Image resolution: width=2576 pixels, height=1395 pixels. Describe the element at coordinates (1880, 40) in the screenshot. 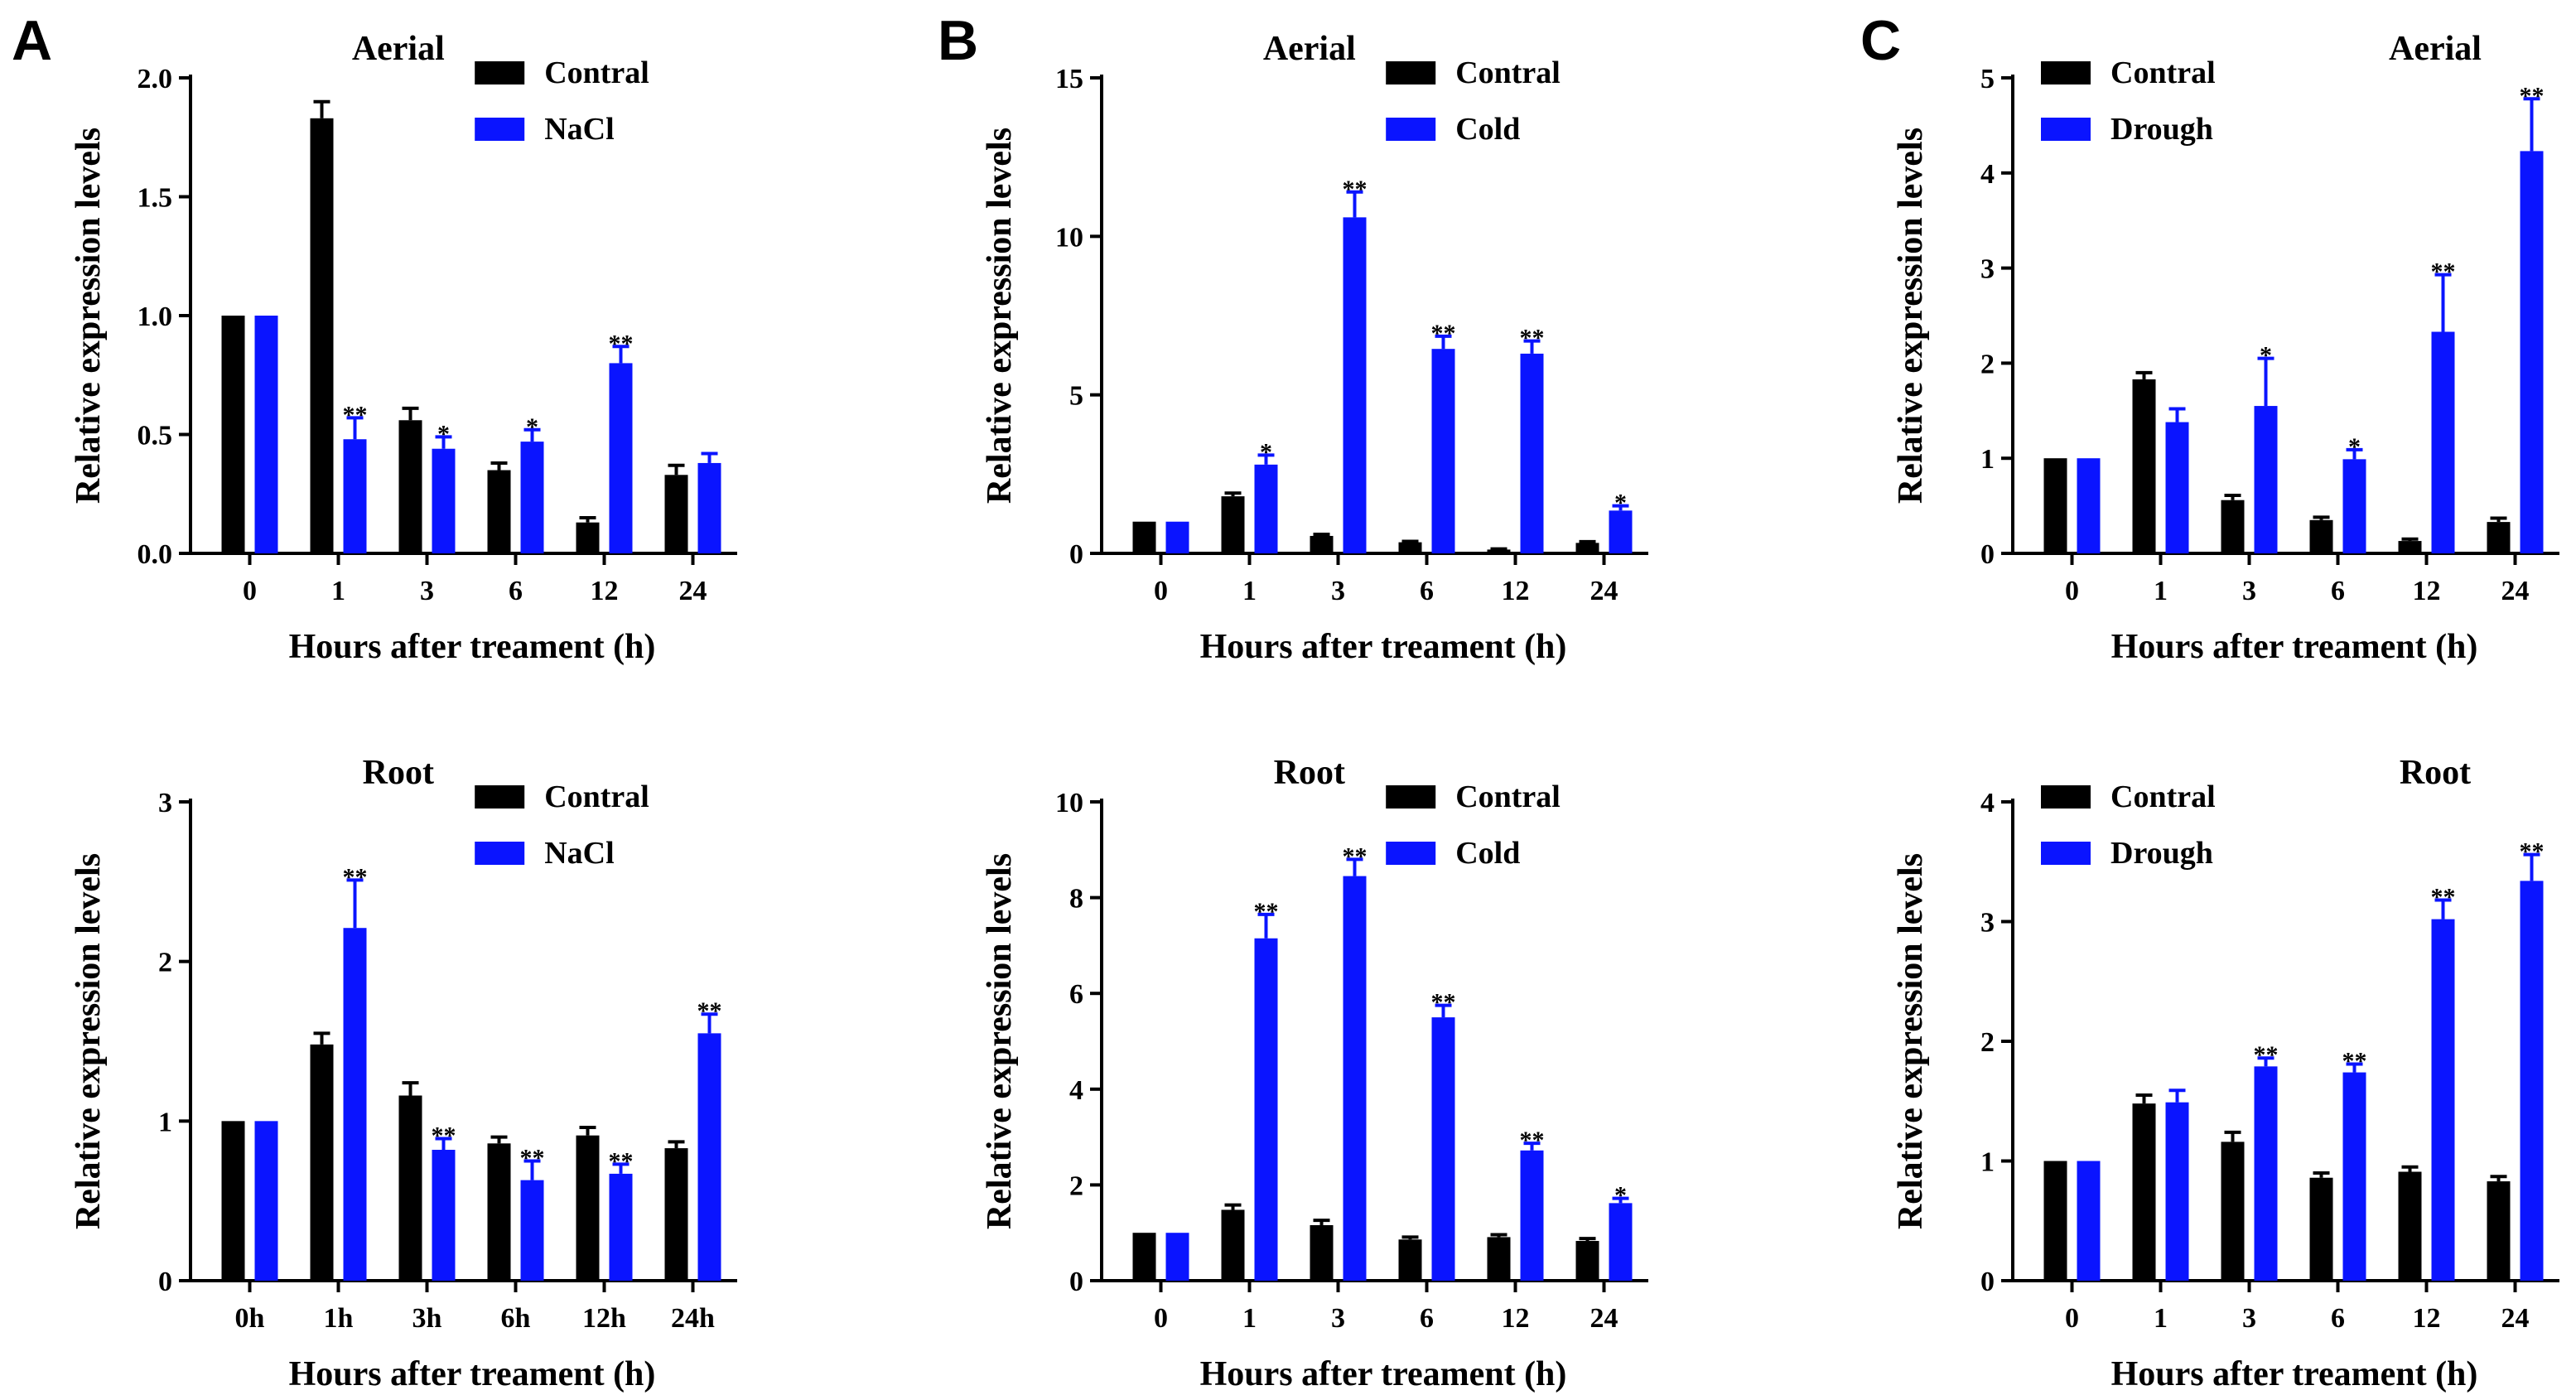

I see `panel-label-c: C` at that location.